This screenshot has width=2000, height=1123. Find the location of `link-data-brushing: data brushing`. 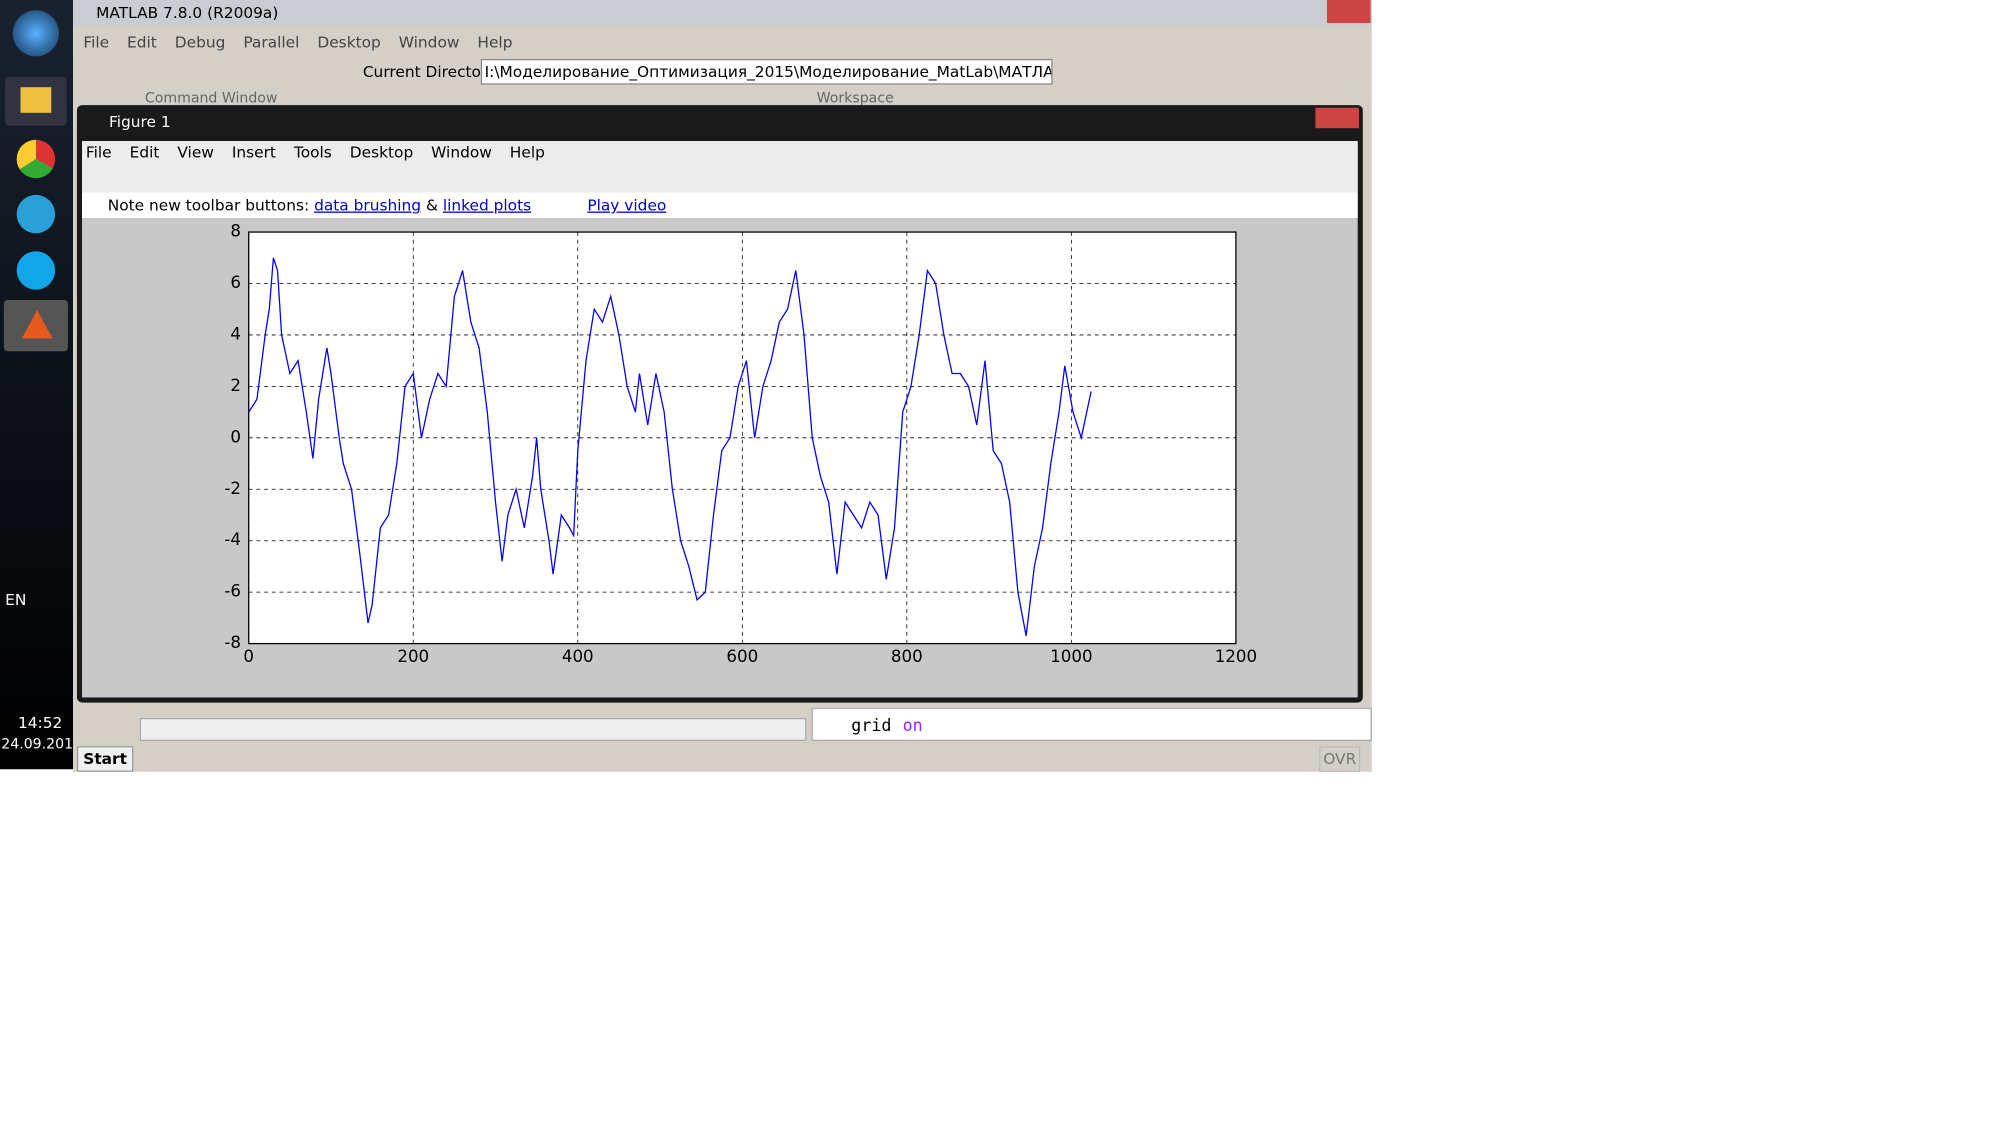

link-data-brushing: data brushing is located at coordinates (368, 205).